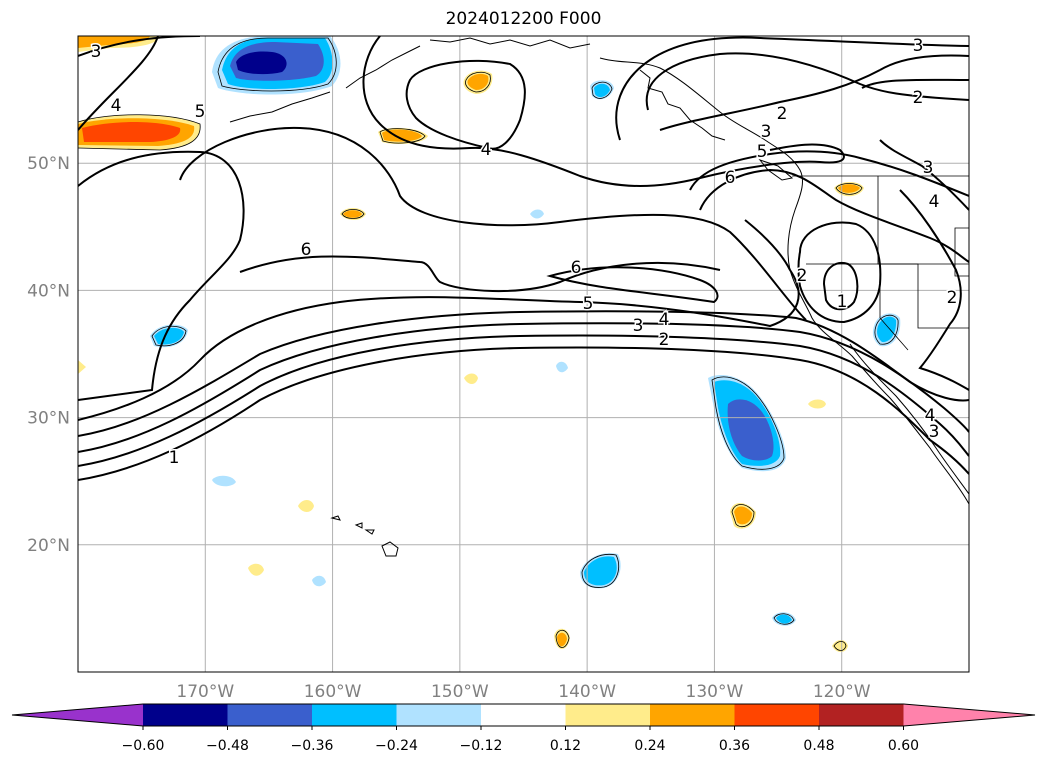 This screenshot has width=1047, height=765. I want to click on baja-peninsula-coastline, so click(909, 419).